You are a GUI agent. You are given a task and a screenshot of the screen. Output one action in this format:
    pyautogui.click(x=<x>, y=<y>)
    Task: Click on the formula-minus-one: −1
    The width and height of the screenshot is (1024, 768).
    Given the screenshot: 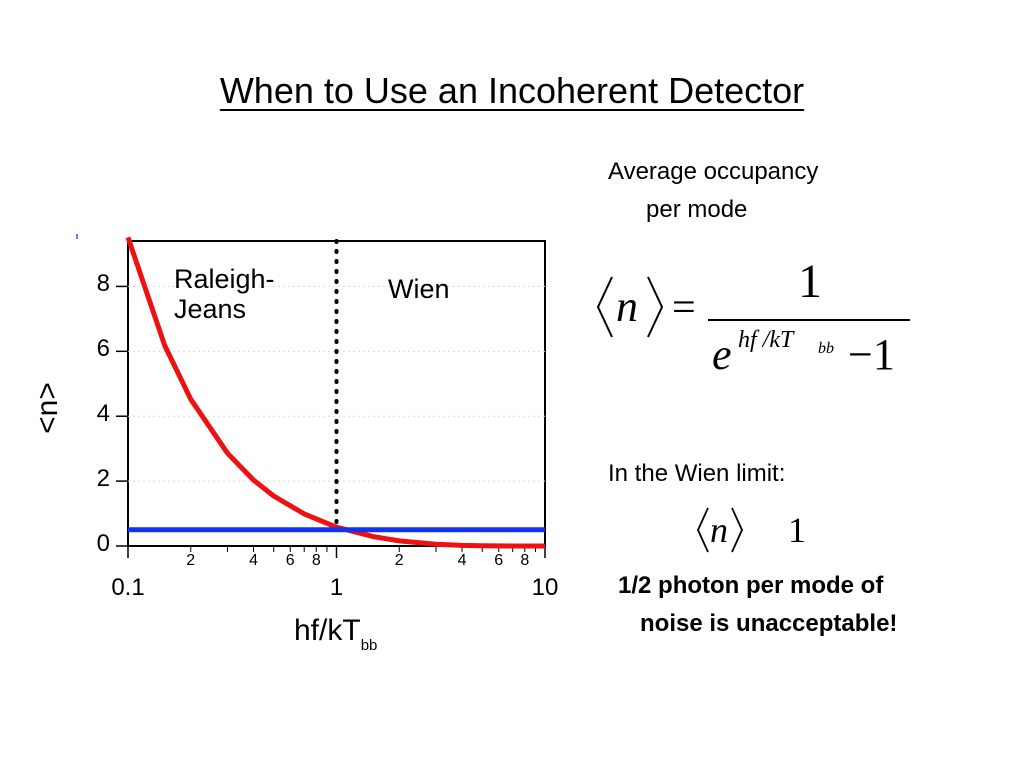 What is the action you would take?
    pyautogui.click(x=871, y=354)
    